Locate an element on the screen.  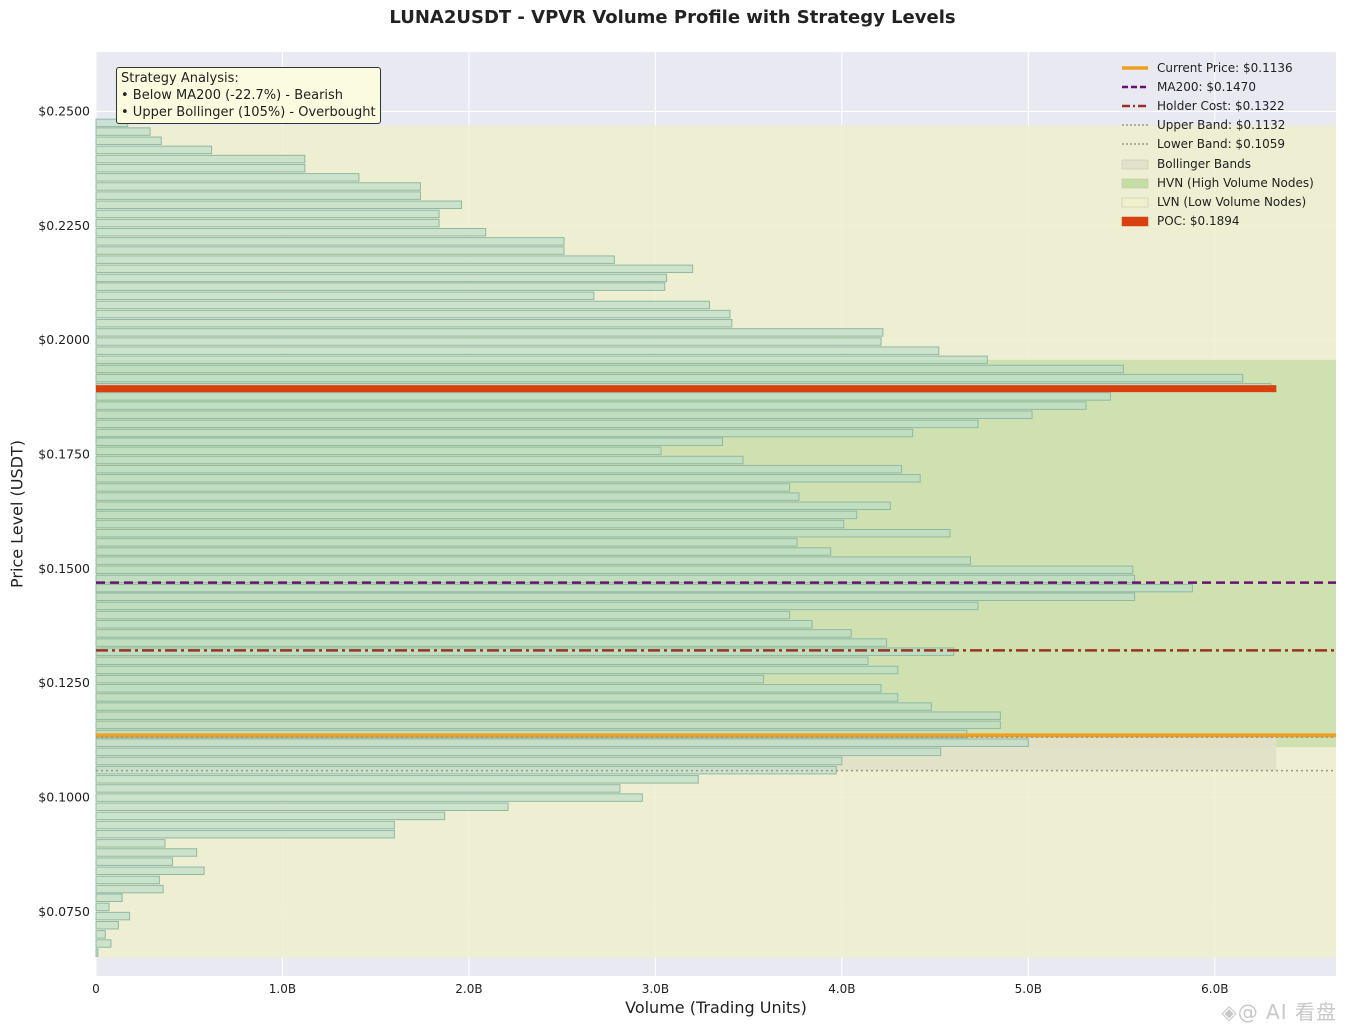
y-tick-label: $0.2000 is located at coordinates (64, 339).